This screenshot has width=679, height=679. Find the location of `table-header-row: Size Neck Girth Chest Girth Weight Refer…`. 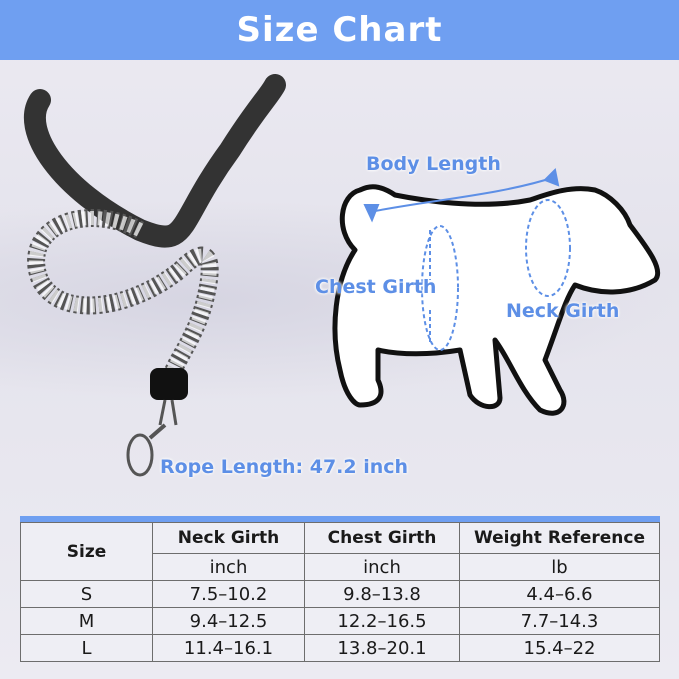

table-header-row: Size Neck Girth Chest Girth Weight Refer… is located at coordinates (340, 551).